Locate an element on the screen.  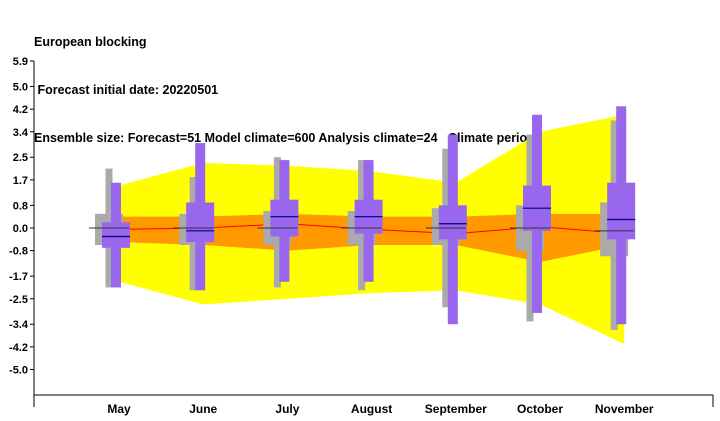
y-tick-label: 3.4 is located at coordinates (21, 133).